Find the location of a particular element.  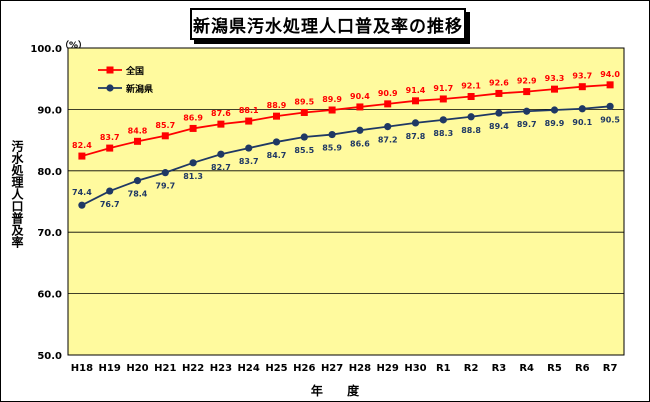

data-label: 89.4 is located at coordinates (499, 126).